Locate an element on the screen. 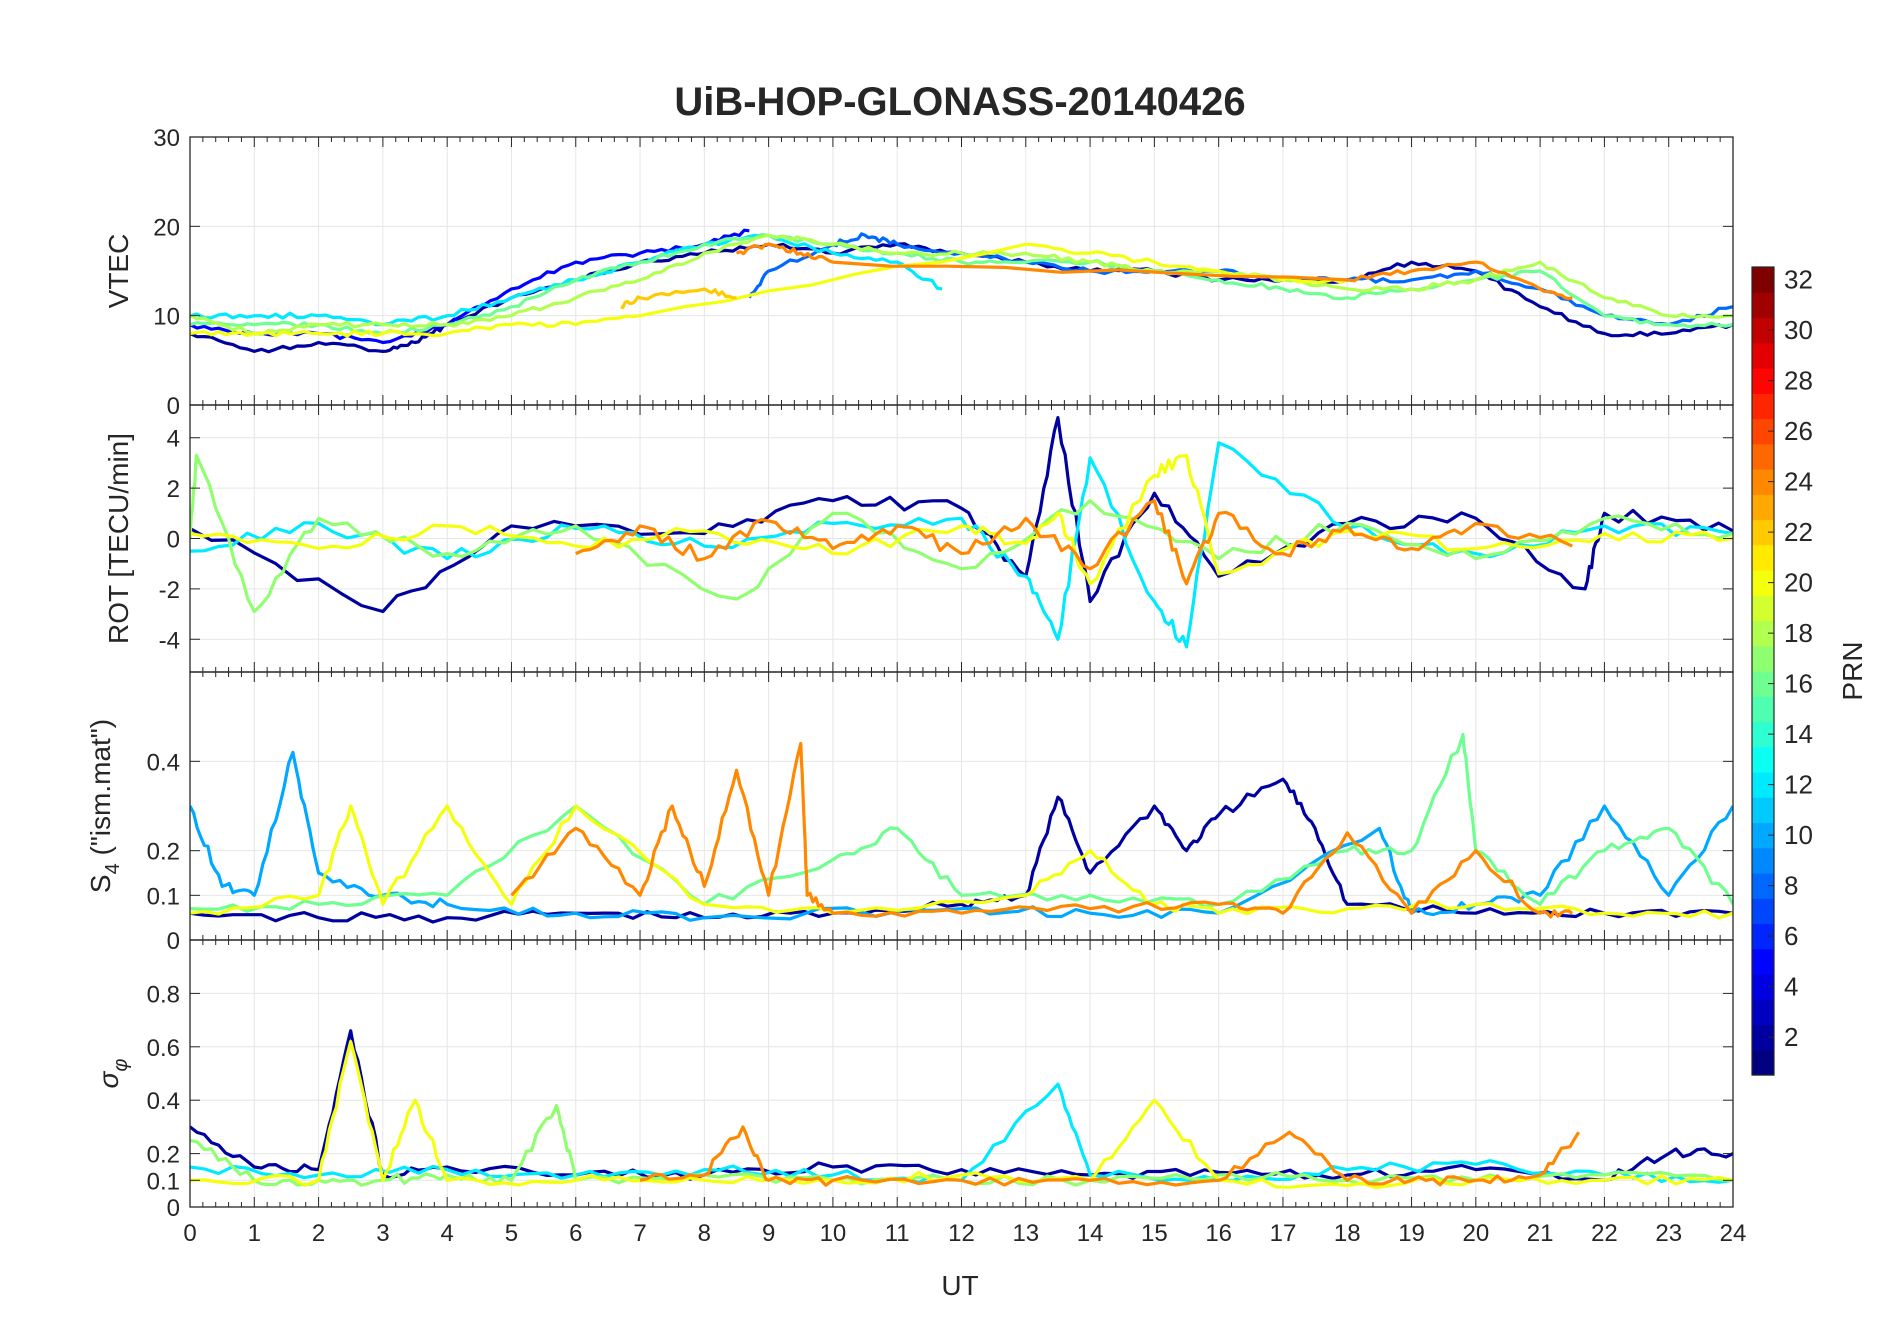 The height and width of the screenshot is (1330, 1902). y-tick-label: -2 is located at coordinates (169, 590).